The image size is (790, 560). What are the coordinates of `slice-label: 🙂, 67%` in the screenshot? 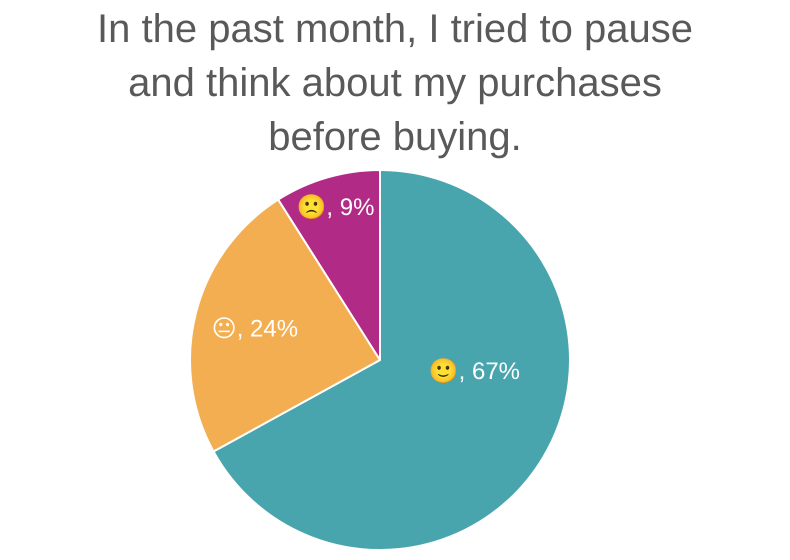 It's located at (474, 372).